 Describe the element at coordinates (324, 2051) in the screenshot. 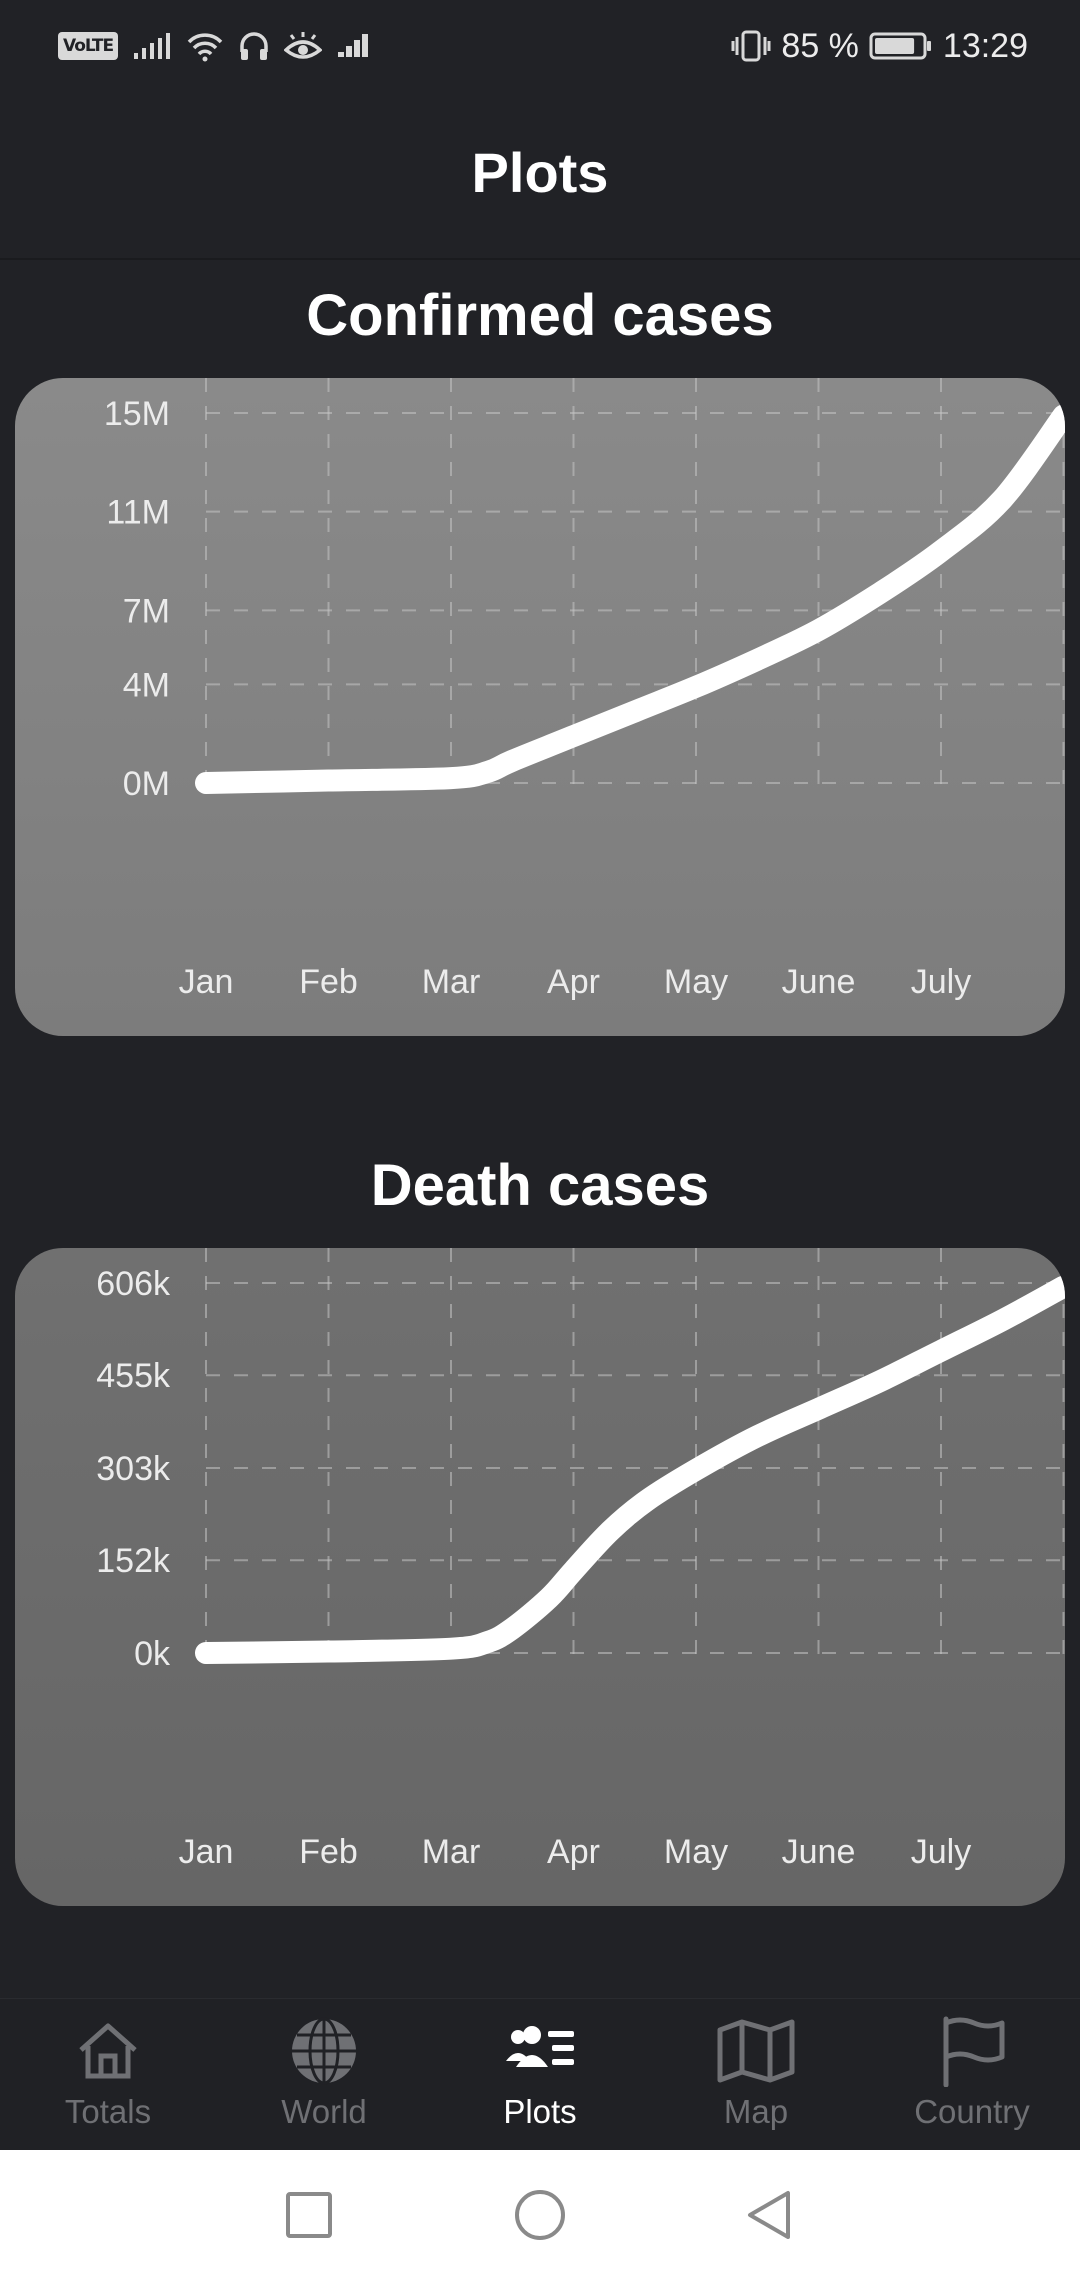

I see `globe-icon` at that location.